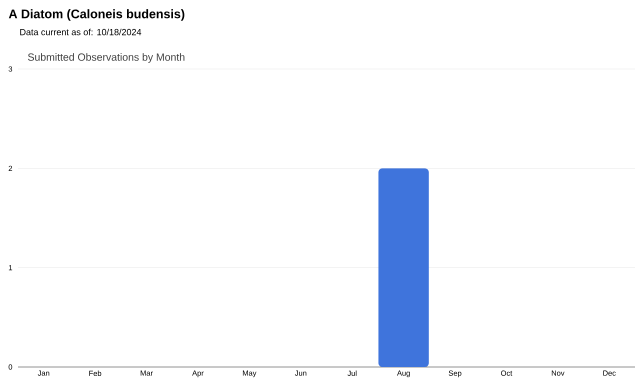 Image resolution: width=640 pixels, height=390 pixels. I want to click on chart-title: A Diatom (Caloneis budensis), so click(96, 15).